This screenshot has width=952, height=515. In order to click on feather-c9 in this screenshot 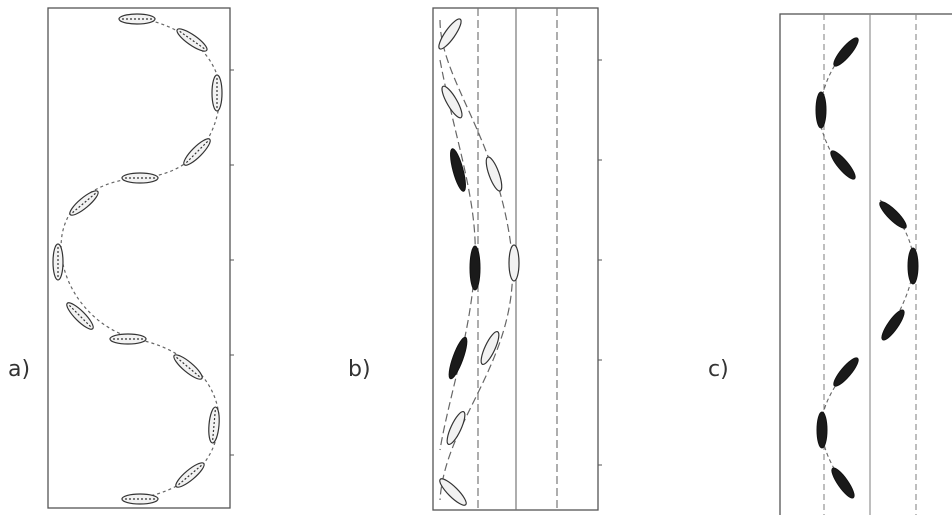, I will do `click(843, 483)`.